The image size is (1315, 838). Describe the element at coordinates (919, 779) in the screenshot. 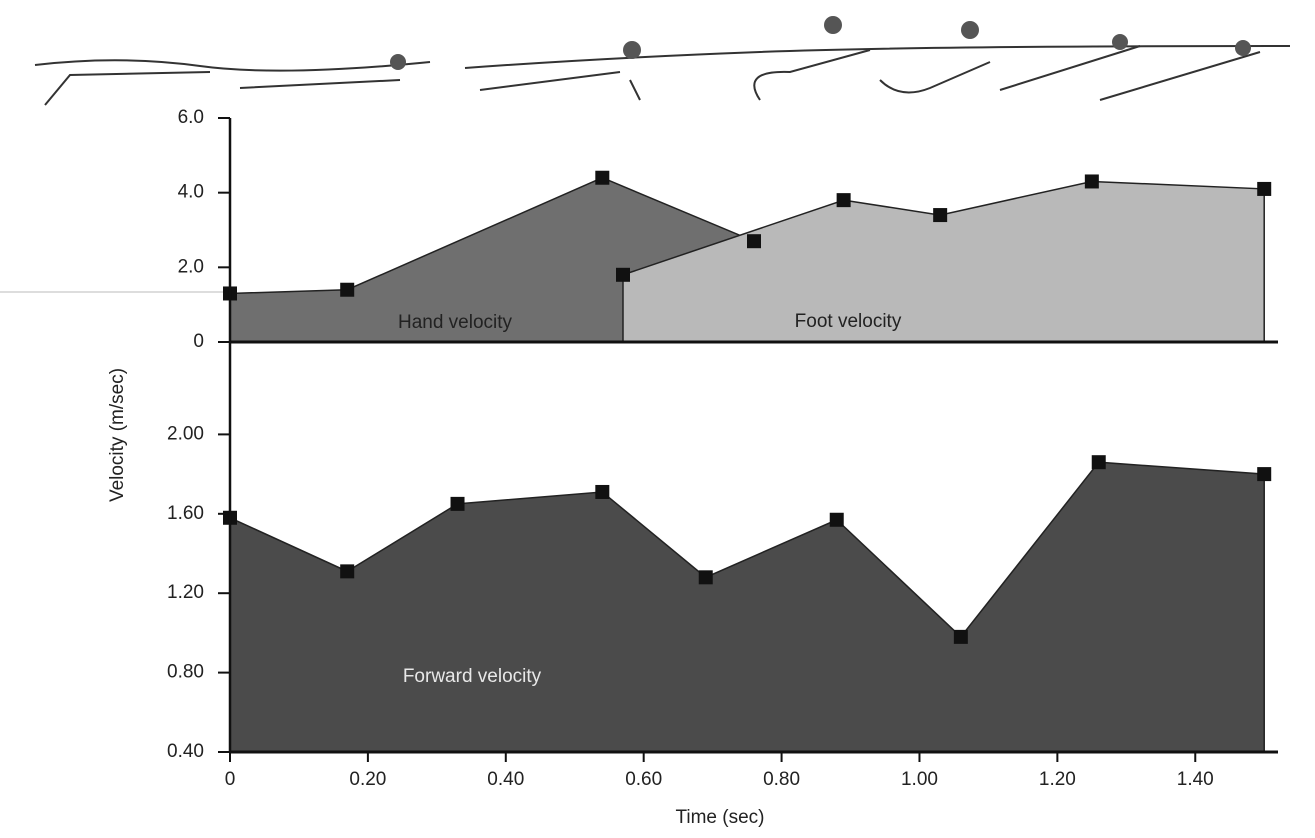

I see `x-tick-label: 1.00` at that location.